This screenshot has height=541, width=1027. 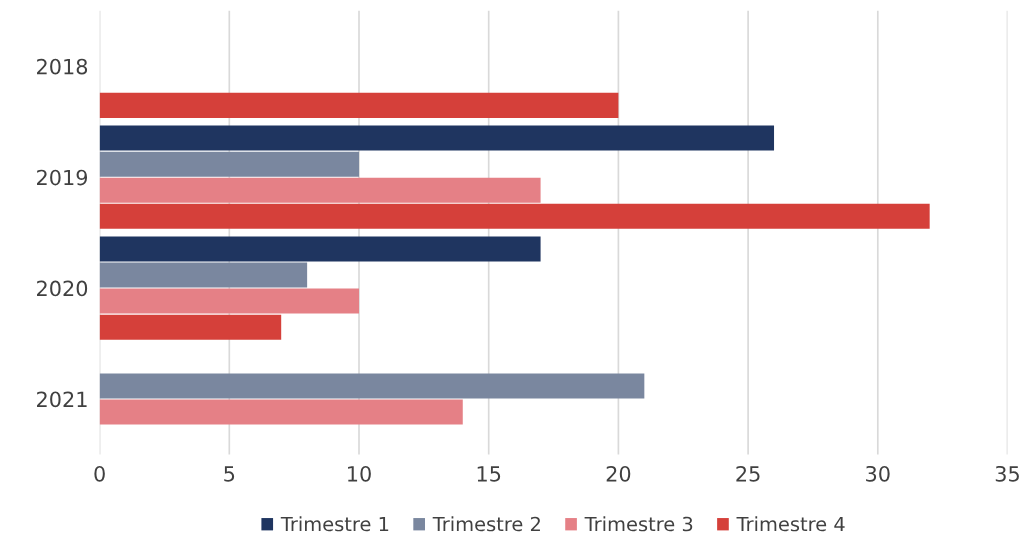 What do you see at coordinates (359, 473) in the screenshot?
I see `x-tick-label: 10` at bounding box center [359, 473].